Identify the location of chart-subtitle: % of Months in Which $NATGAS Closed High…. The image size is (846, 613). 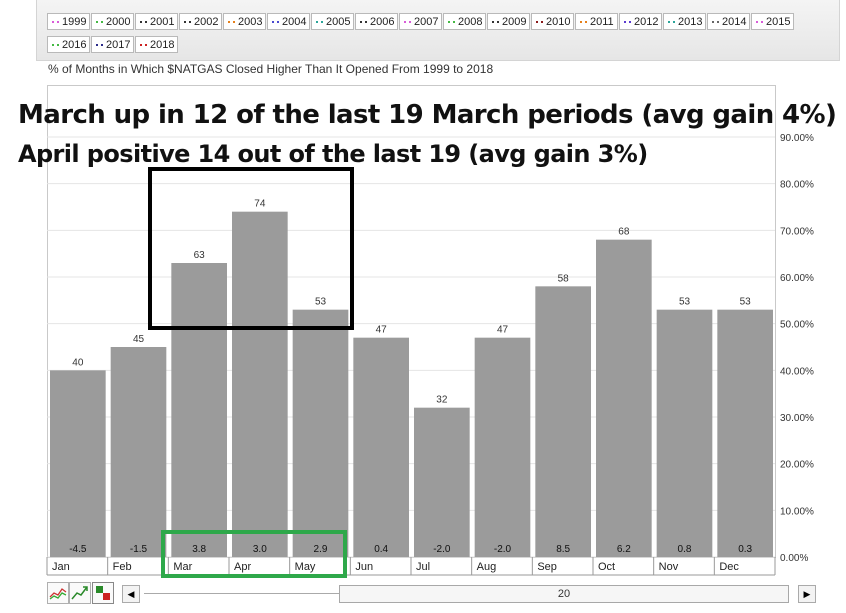
(271, 69).